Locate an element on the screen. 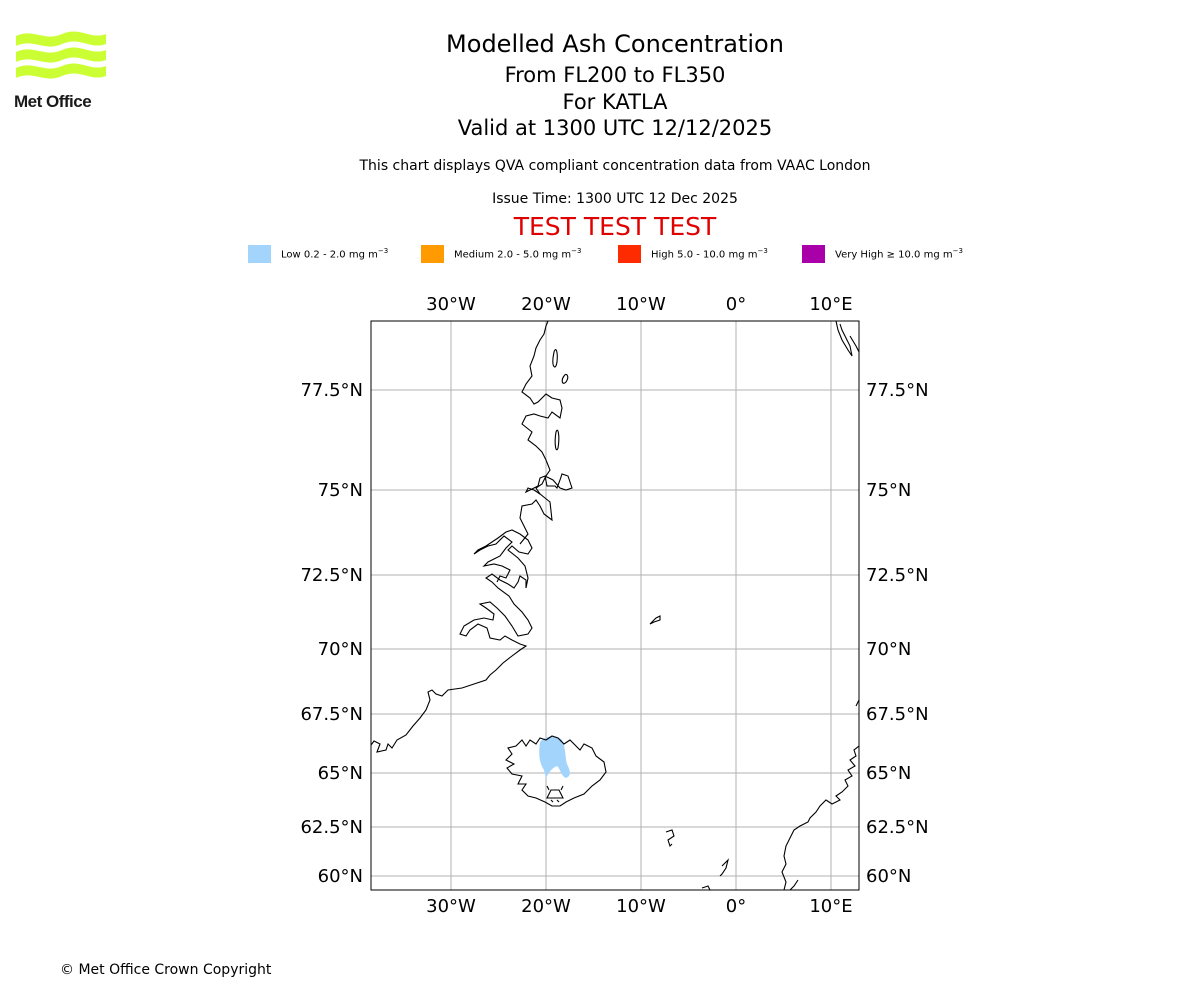  legend-item-low: Low 0.2 - 2.0 mg m−3 is located at coordinates (318, 254).